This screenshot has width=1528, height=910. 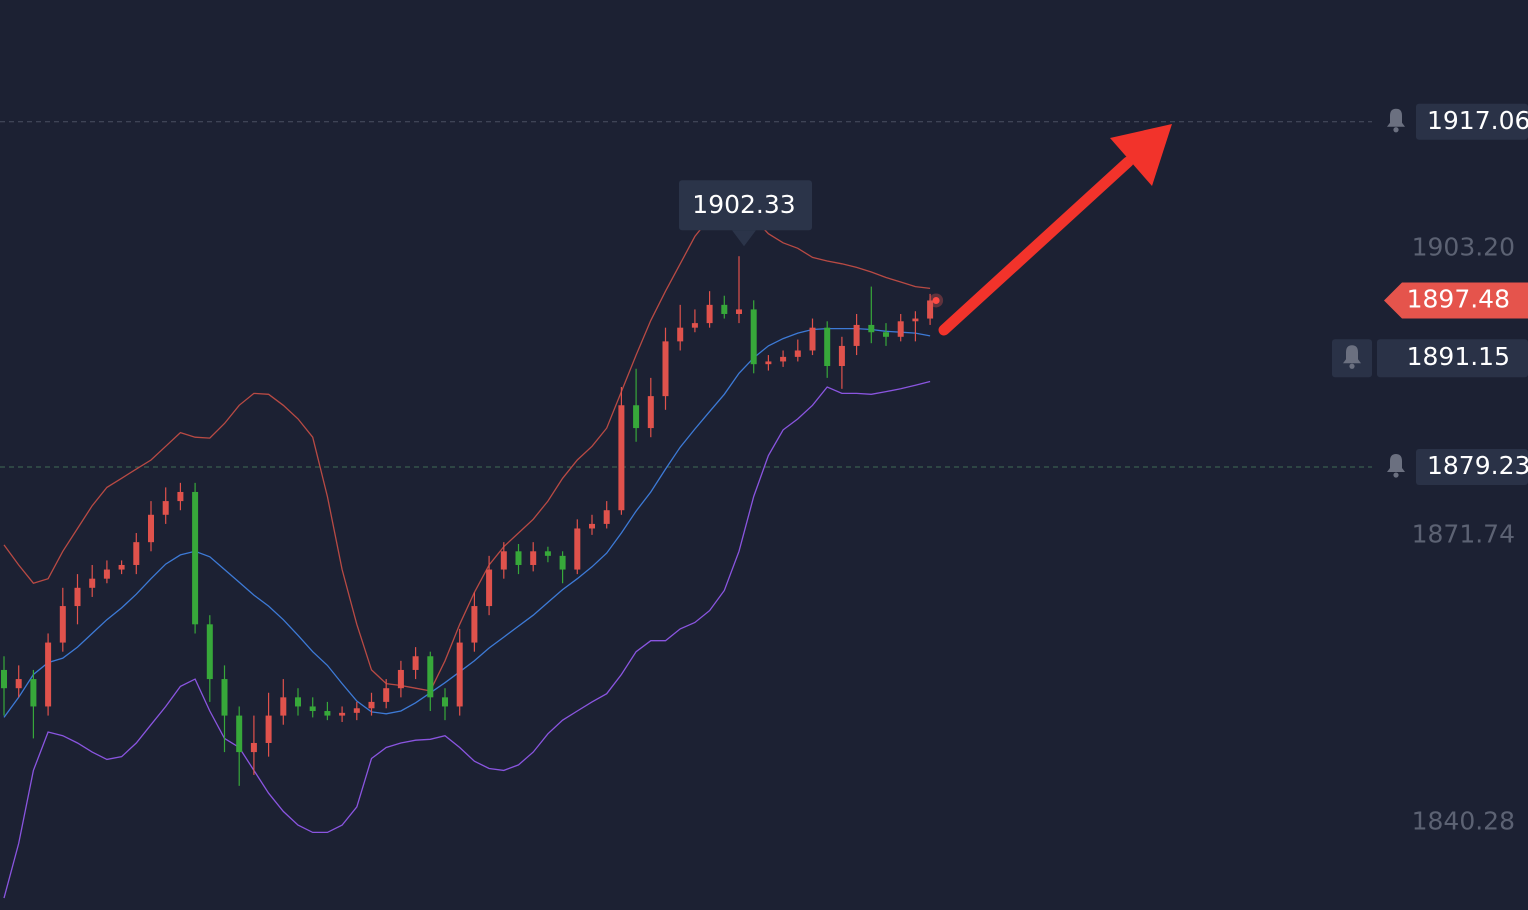 I want to click on high-tooltip-label: 1902.33, so click(x=743, y=204).